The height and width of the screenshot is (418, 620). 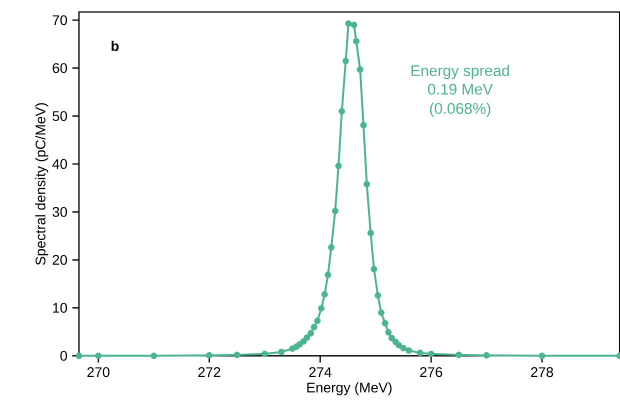 What do you see at coordinates (60, 164) in the screenshot?
I see `y-tick-label: 40` at bounding box center [60, 164].